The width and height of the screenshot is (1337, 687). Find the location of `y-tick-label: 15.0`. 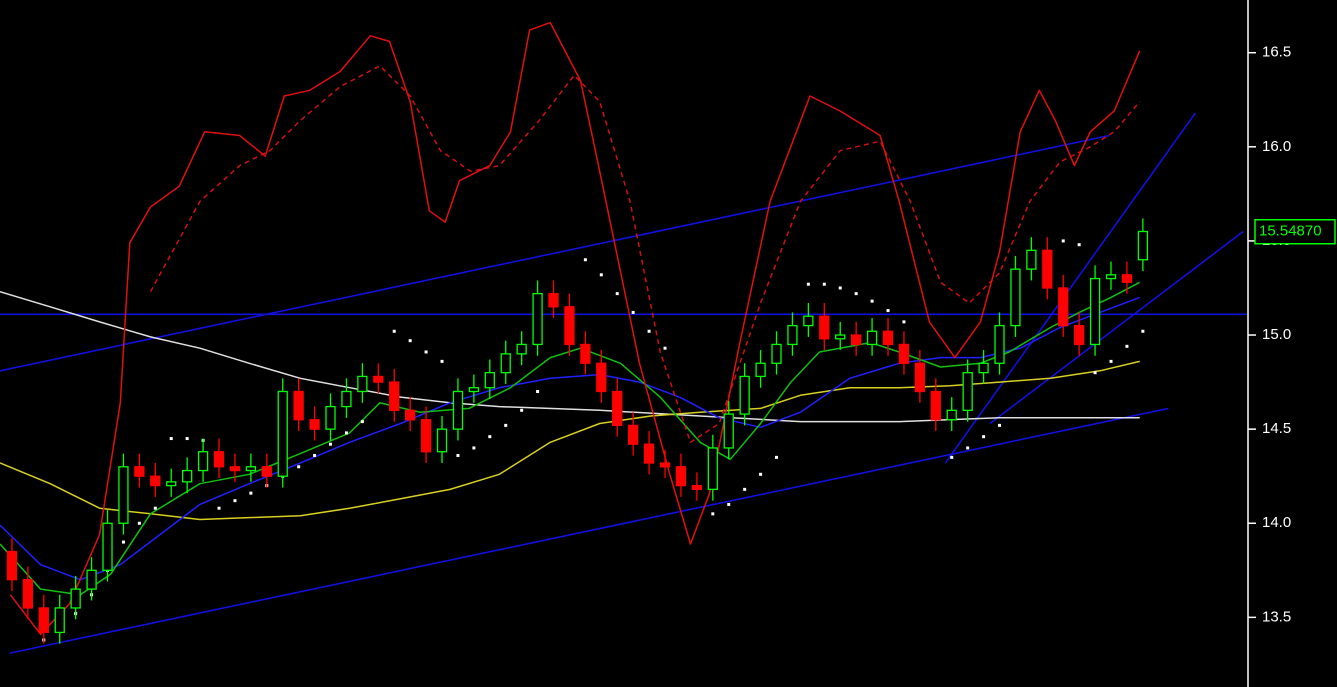

y-tick-label: 15.0 is located at coordinates (1276, 334).